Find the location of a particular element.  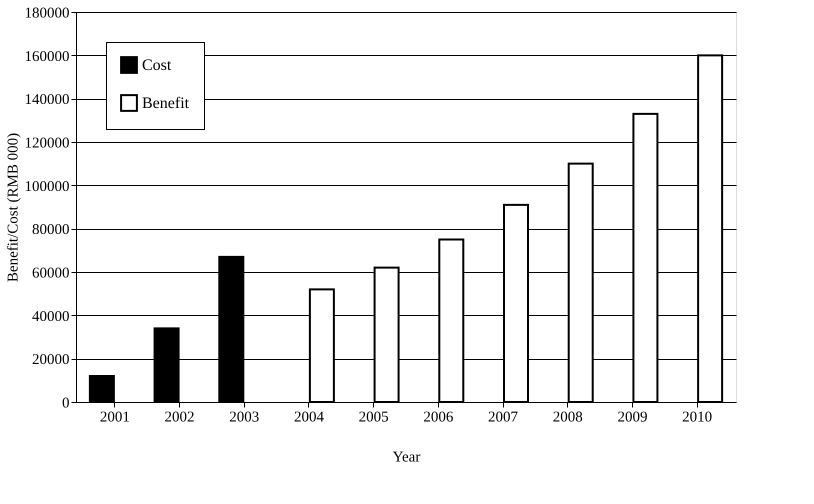

y-tick-label: 40000 is located at coordinates (51, 316).